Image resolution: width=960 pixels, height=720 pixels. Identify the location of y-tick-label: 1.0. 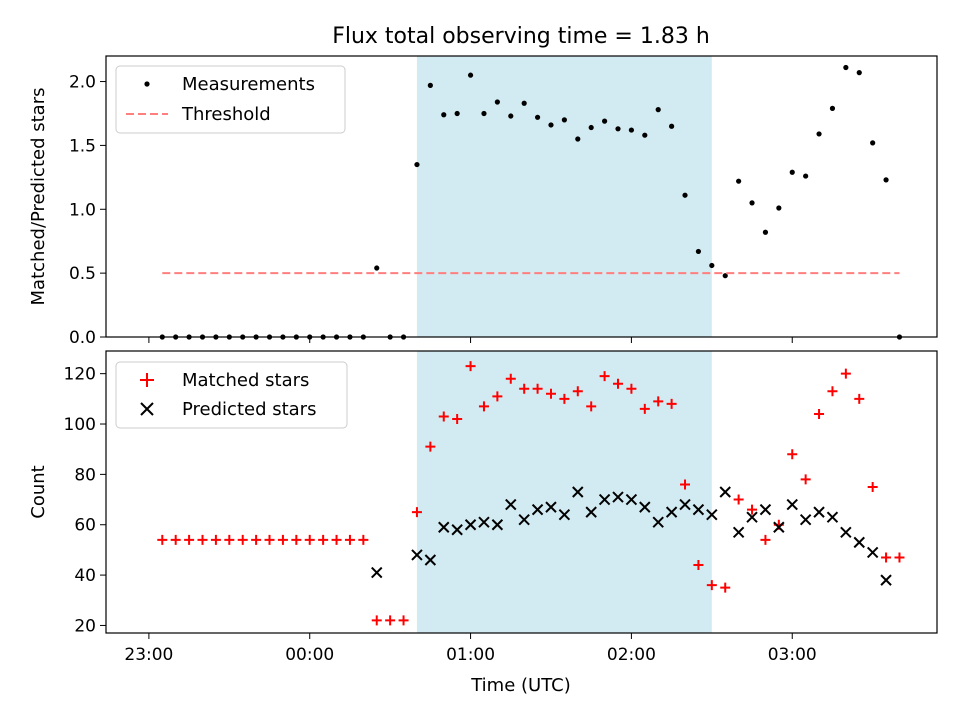
(82, 210).